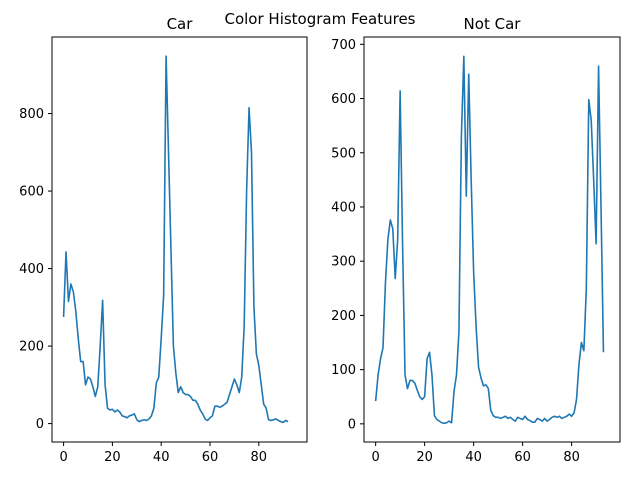 The image size is (640, 480). Describe the element at coordinates (180, 24) in the screenshot. I see `subplot-title: Car` at that location.